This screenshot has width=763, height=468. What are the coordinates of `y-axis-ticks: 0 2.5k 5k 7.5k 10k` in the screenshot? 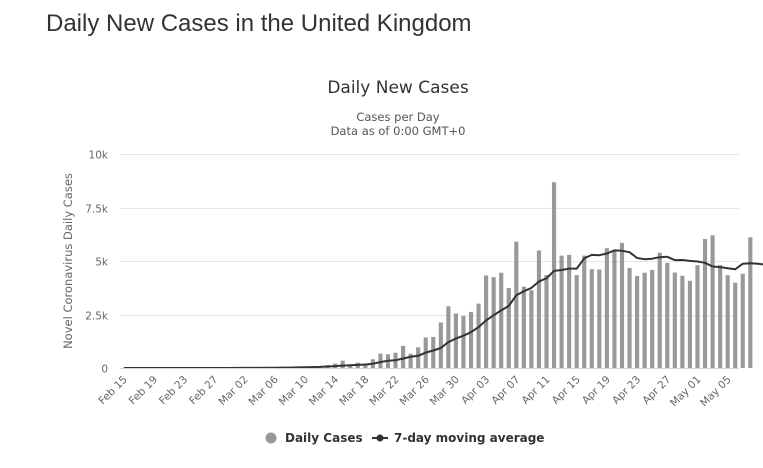 It's located at (97, 263).